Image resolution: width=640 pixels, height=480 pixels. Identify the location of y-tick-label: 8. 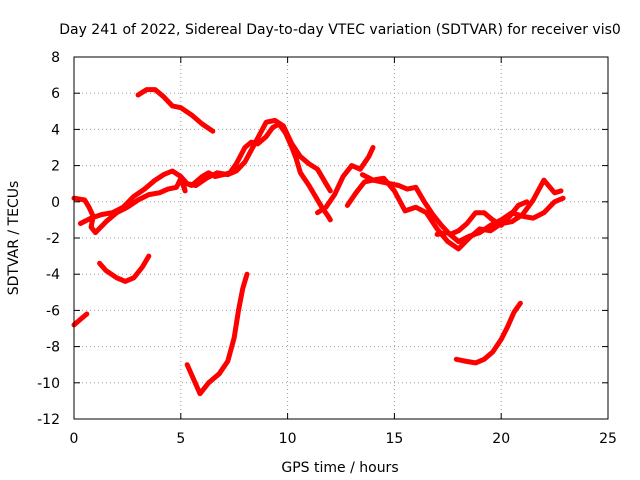
(55, 58).